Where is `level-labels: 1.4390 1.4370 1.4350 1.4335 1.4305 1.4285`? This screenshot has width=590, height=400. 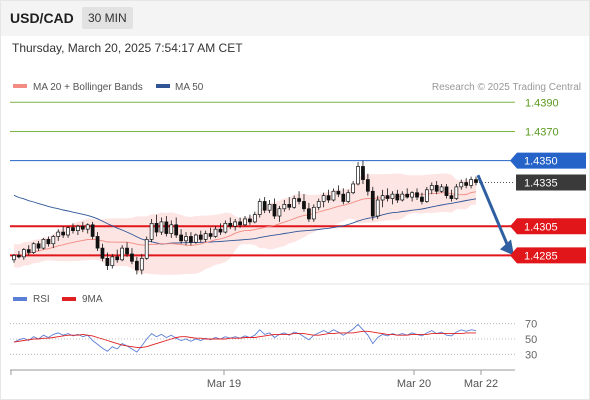 level-labels: 1.4390 1.4370 1.4350 1.4335 1.4305 1.4285 is located at coordinates (548, 180).